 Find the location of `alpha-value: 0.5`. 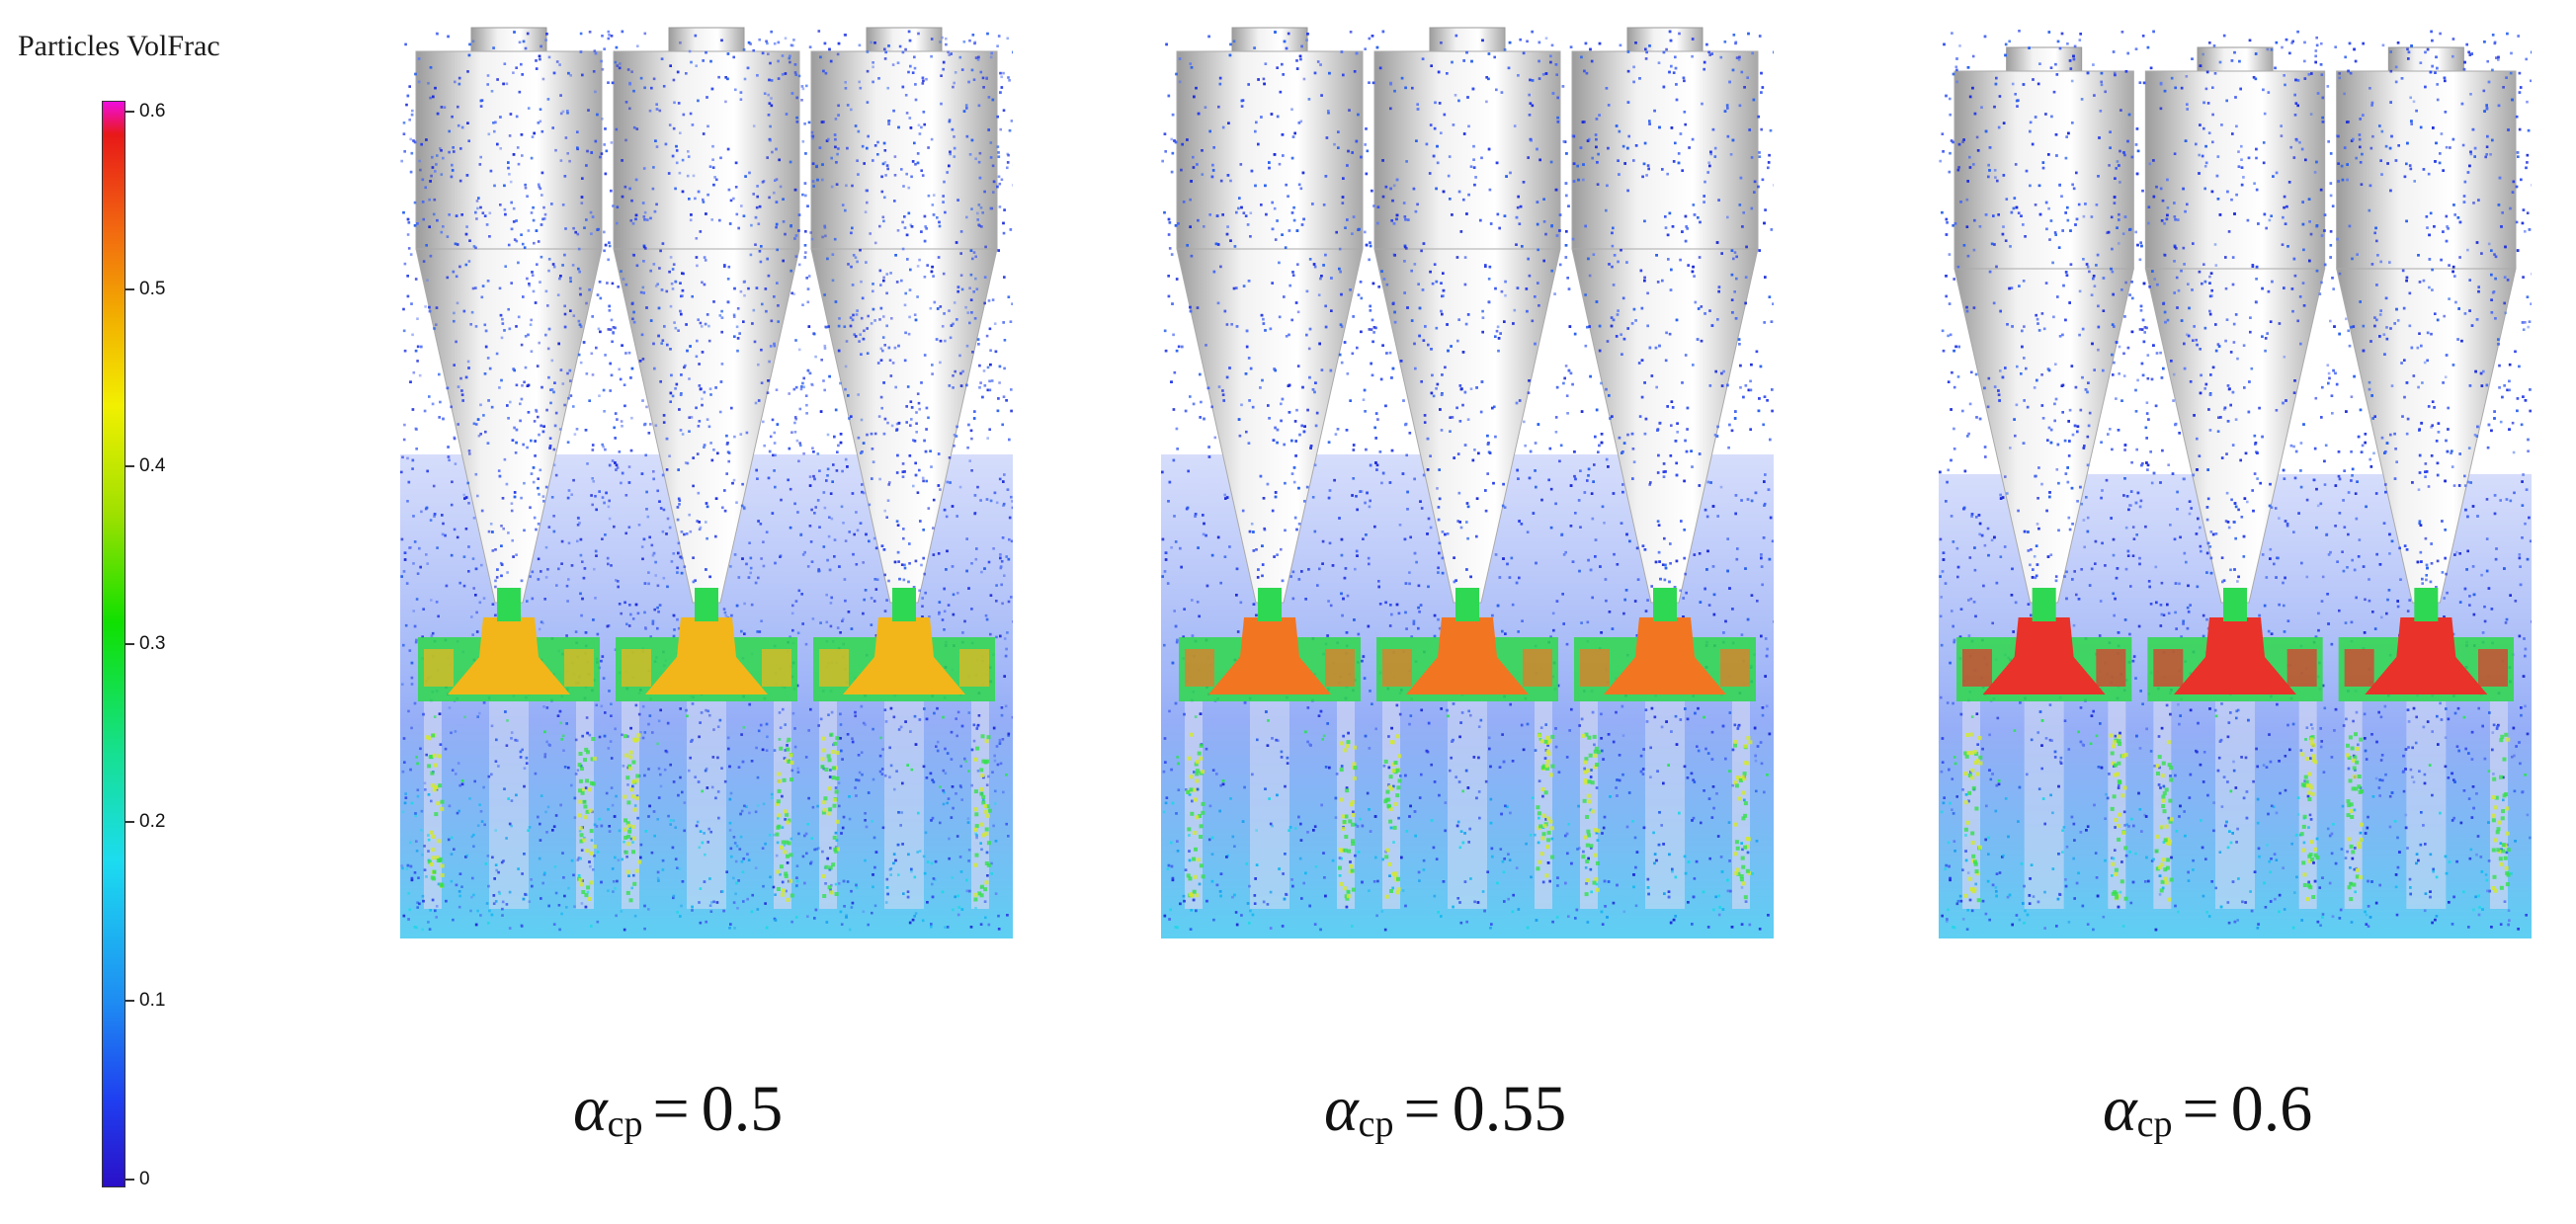

alpha-value: 0.5 is located at coordinates (742, 1109).